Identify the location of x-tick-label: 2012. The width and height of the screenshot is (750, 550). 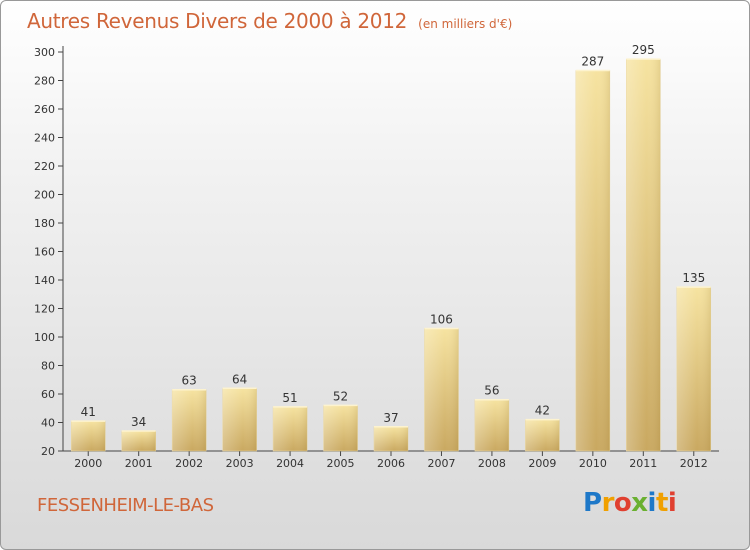
(694, 463).